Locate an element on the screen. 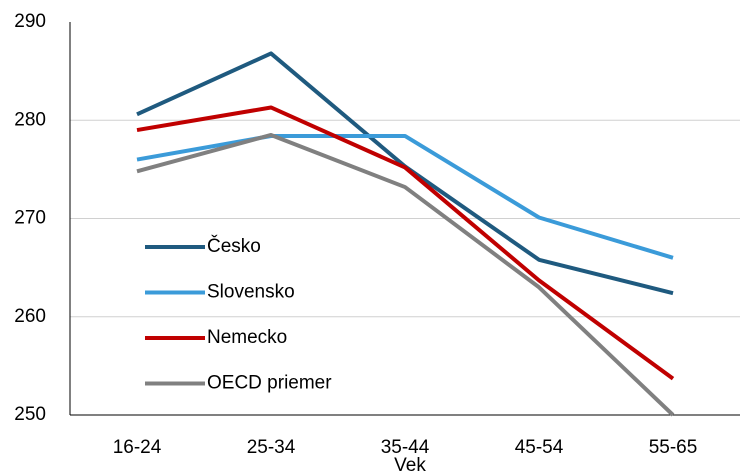  y-tick-label: 280 is located at coordinates (30, 119).